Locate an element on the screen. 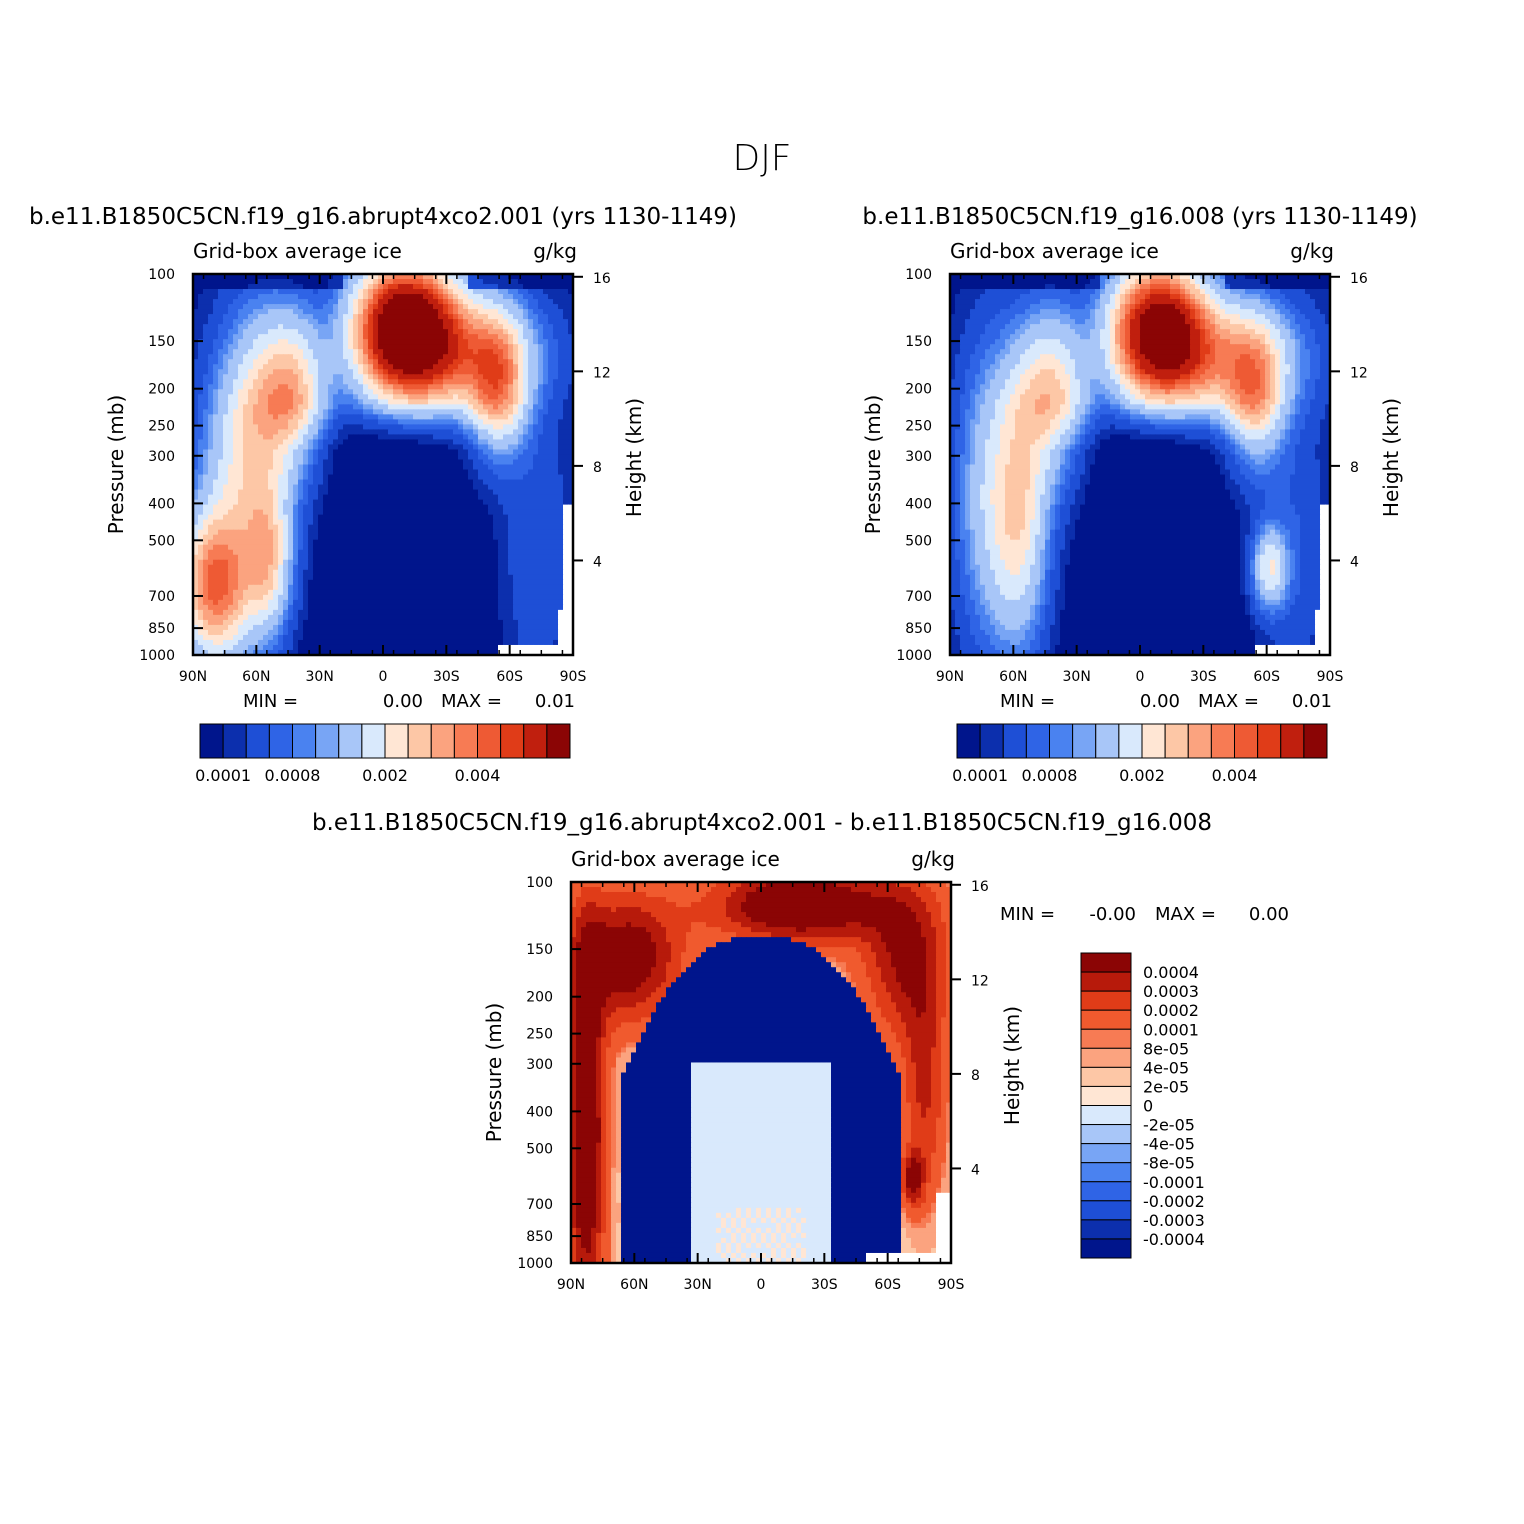  panel-left-pressure-axis-label: Pressure (mb) is located at coordinates (116, 465).